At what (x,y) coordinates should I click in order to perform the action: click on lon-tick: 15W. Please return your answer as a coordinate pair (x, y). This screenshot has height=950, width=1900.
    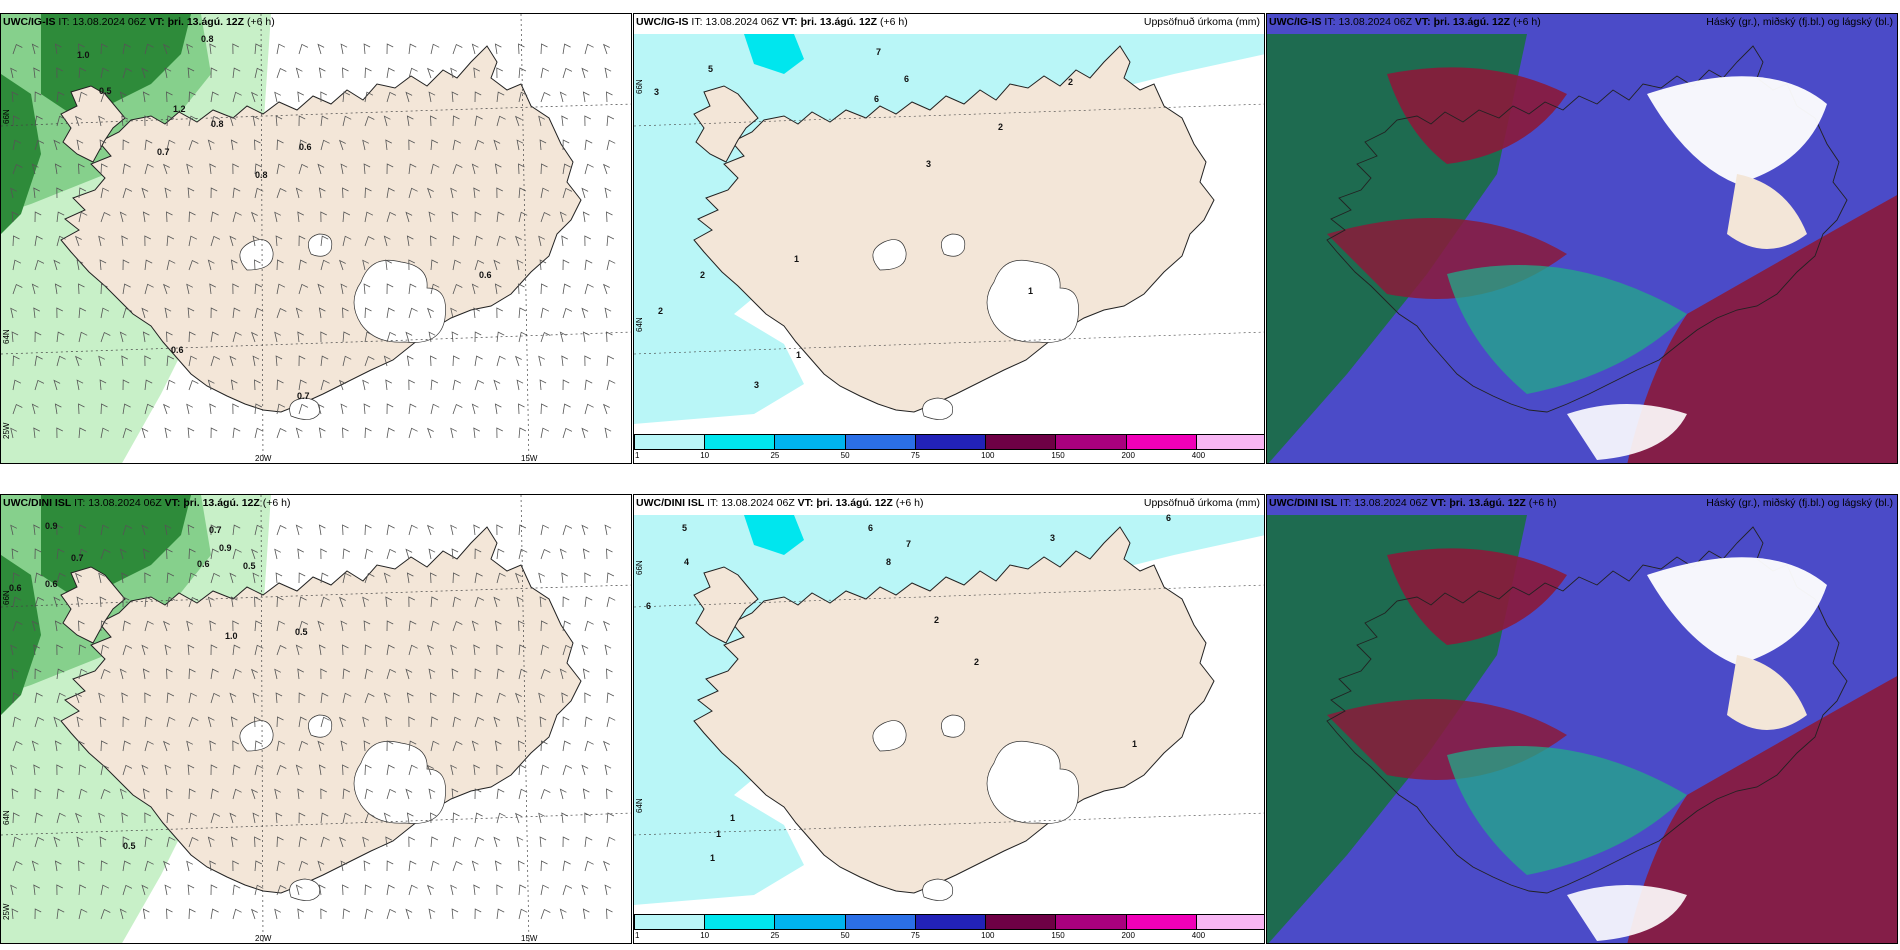
    Looking at the image, I should click on (529, 938).